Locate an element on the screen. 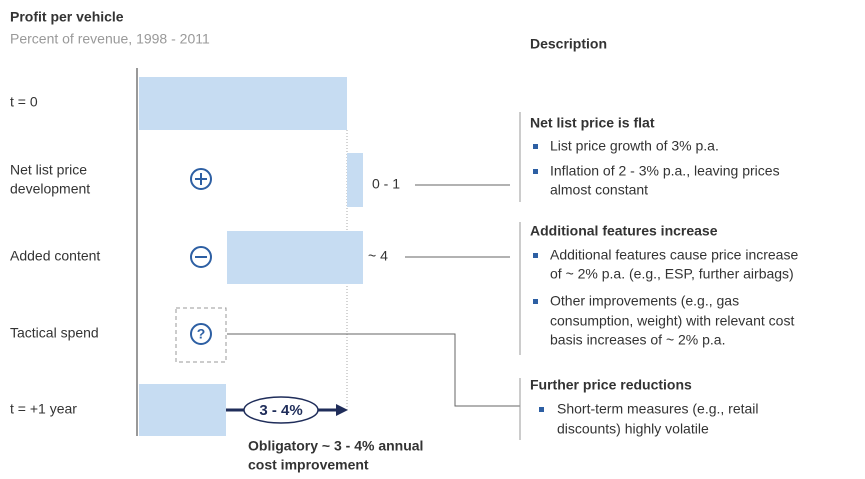  row-label: Net list price is located at coordinates (48, 170).